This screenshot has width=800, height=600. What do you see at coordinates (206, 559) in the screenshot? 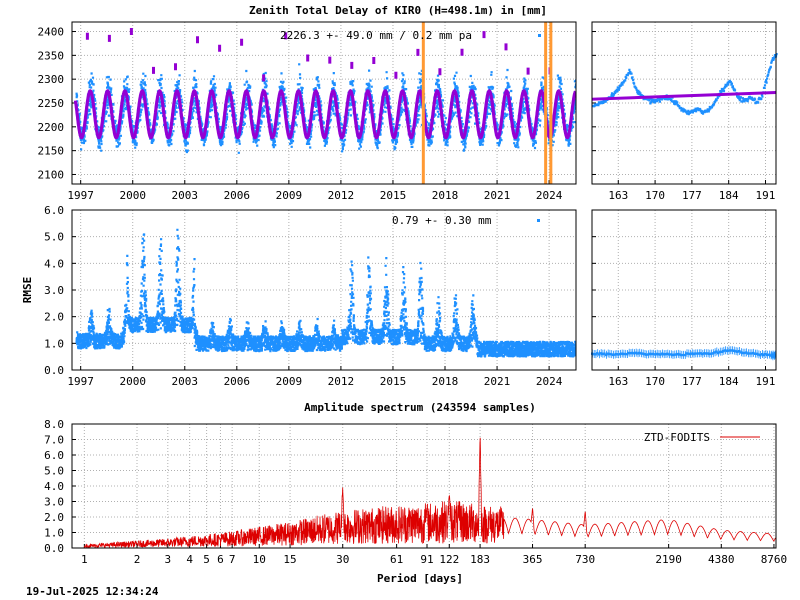
I see `x-tick-label: 5` at bounding box center [206, 559].